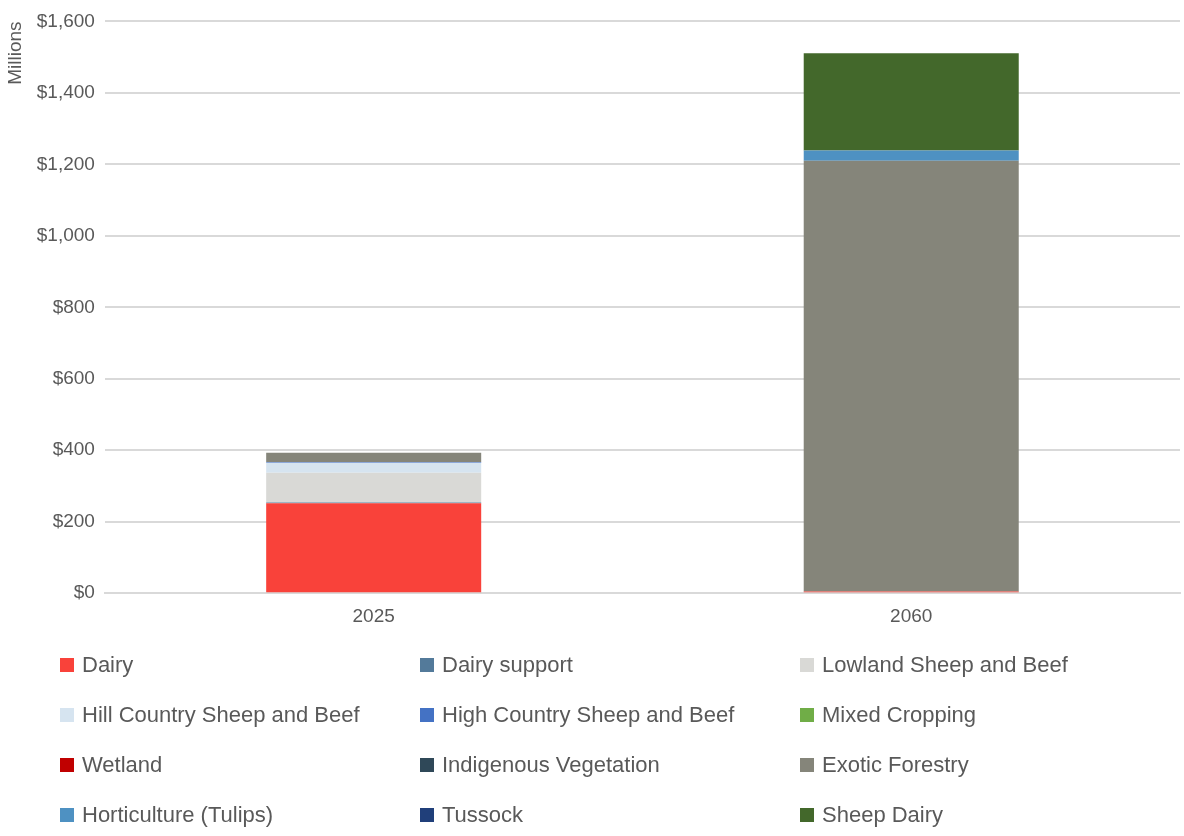 The image size is (1184, 836). Describe the element at coordinates (945, 665) in the screenshot. I see `legend-label: Lowland Sheep and Beef` at that location.